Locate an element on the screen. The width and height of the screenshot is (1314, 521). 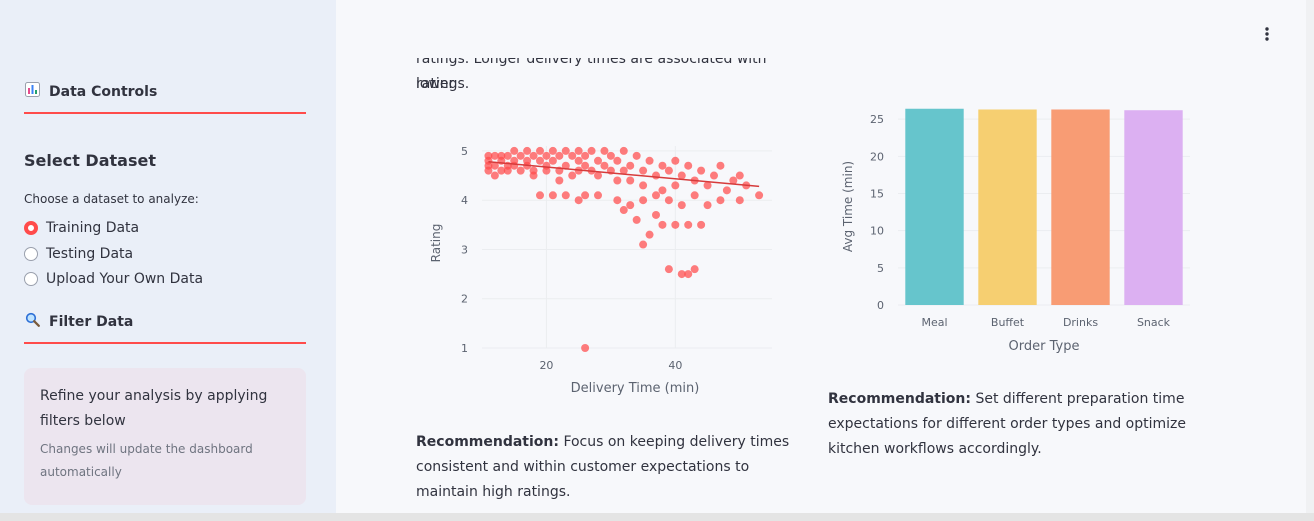
filter-data-label: Filter Data is located at coordinates (91, 321).